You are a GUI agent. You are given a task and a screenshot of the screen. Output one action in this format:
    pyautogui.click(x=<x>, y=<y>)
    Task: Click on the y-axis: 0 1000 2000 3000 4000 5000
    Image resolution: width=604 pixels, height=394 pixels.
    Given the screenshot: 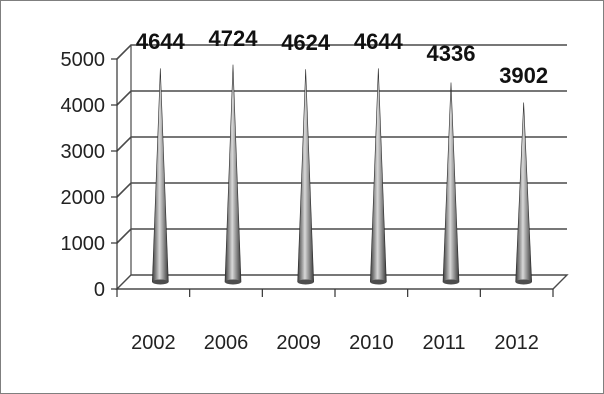 What is the action you would take?
    pyautogui.click(x=89, y=175)
    